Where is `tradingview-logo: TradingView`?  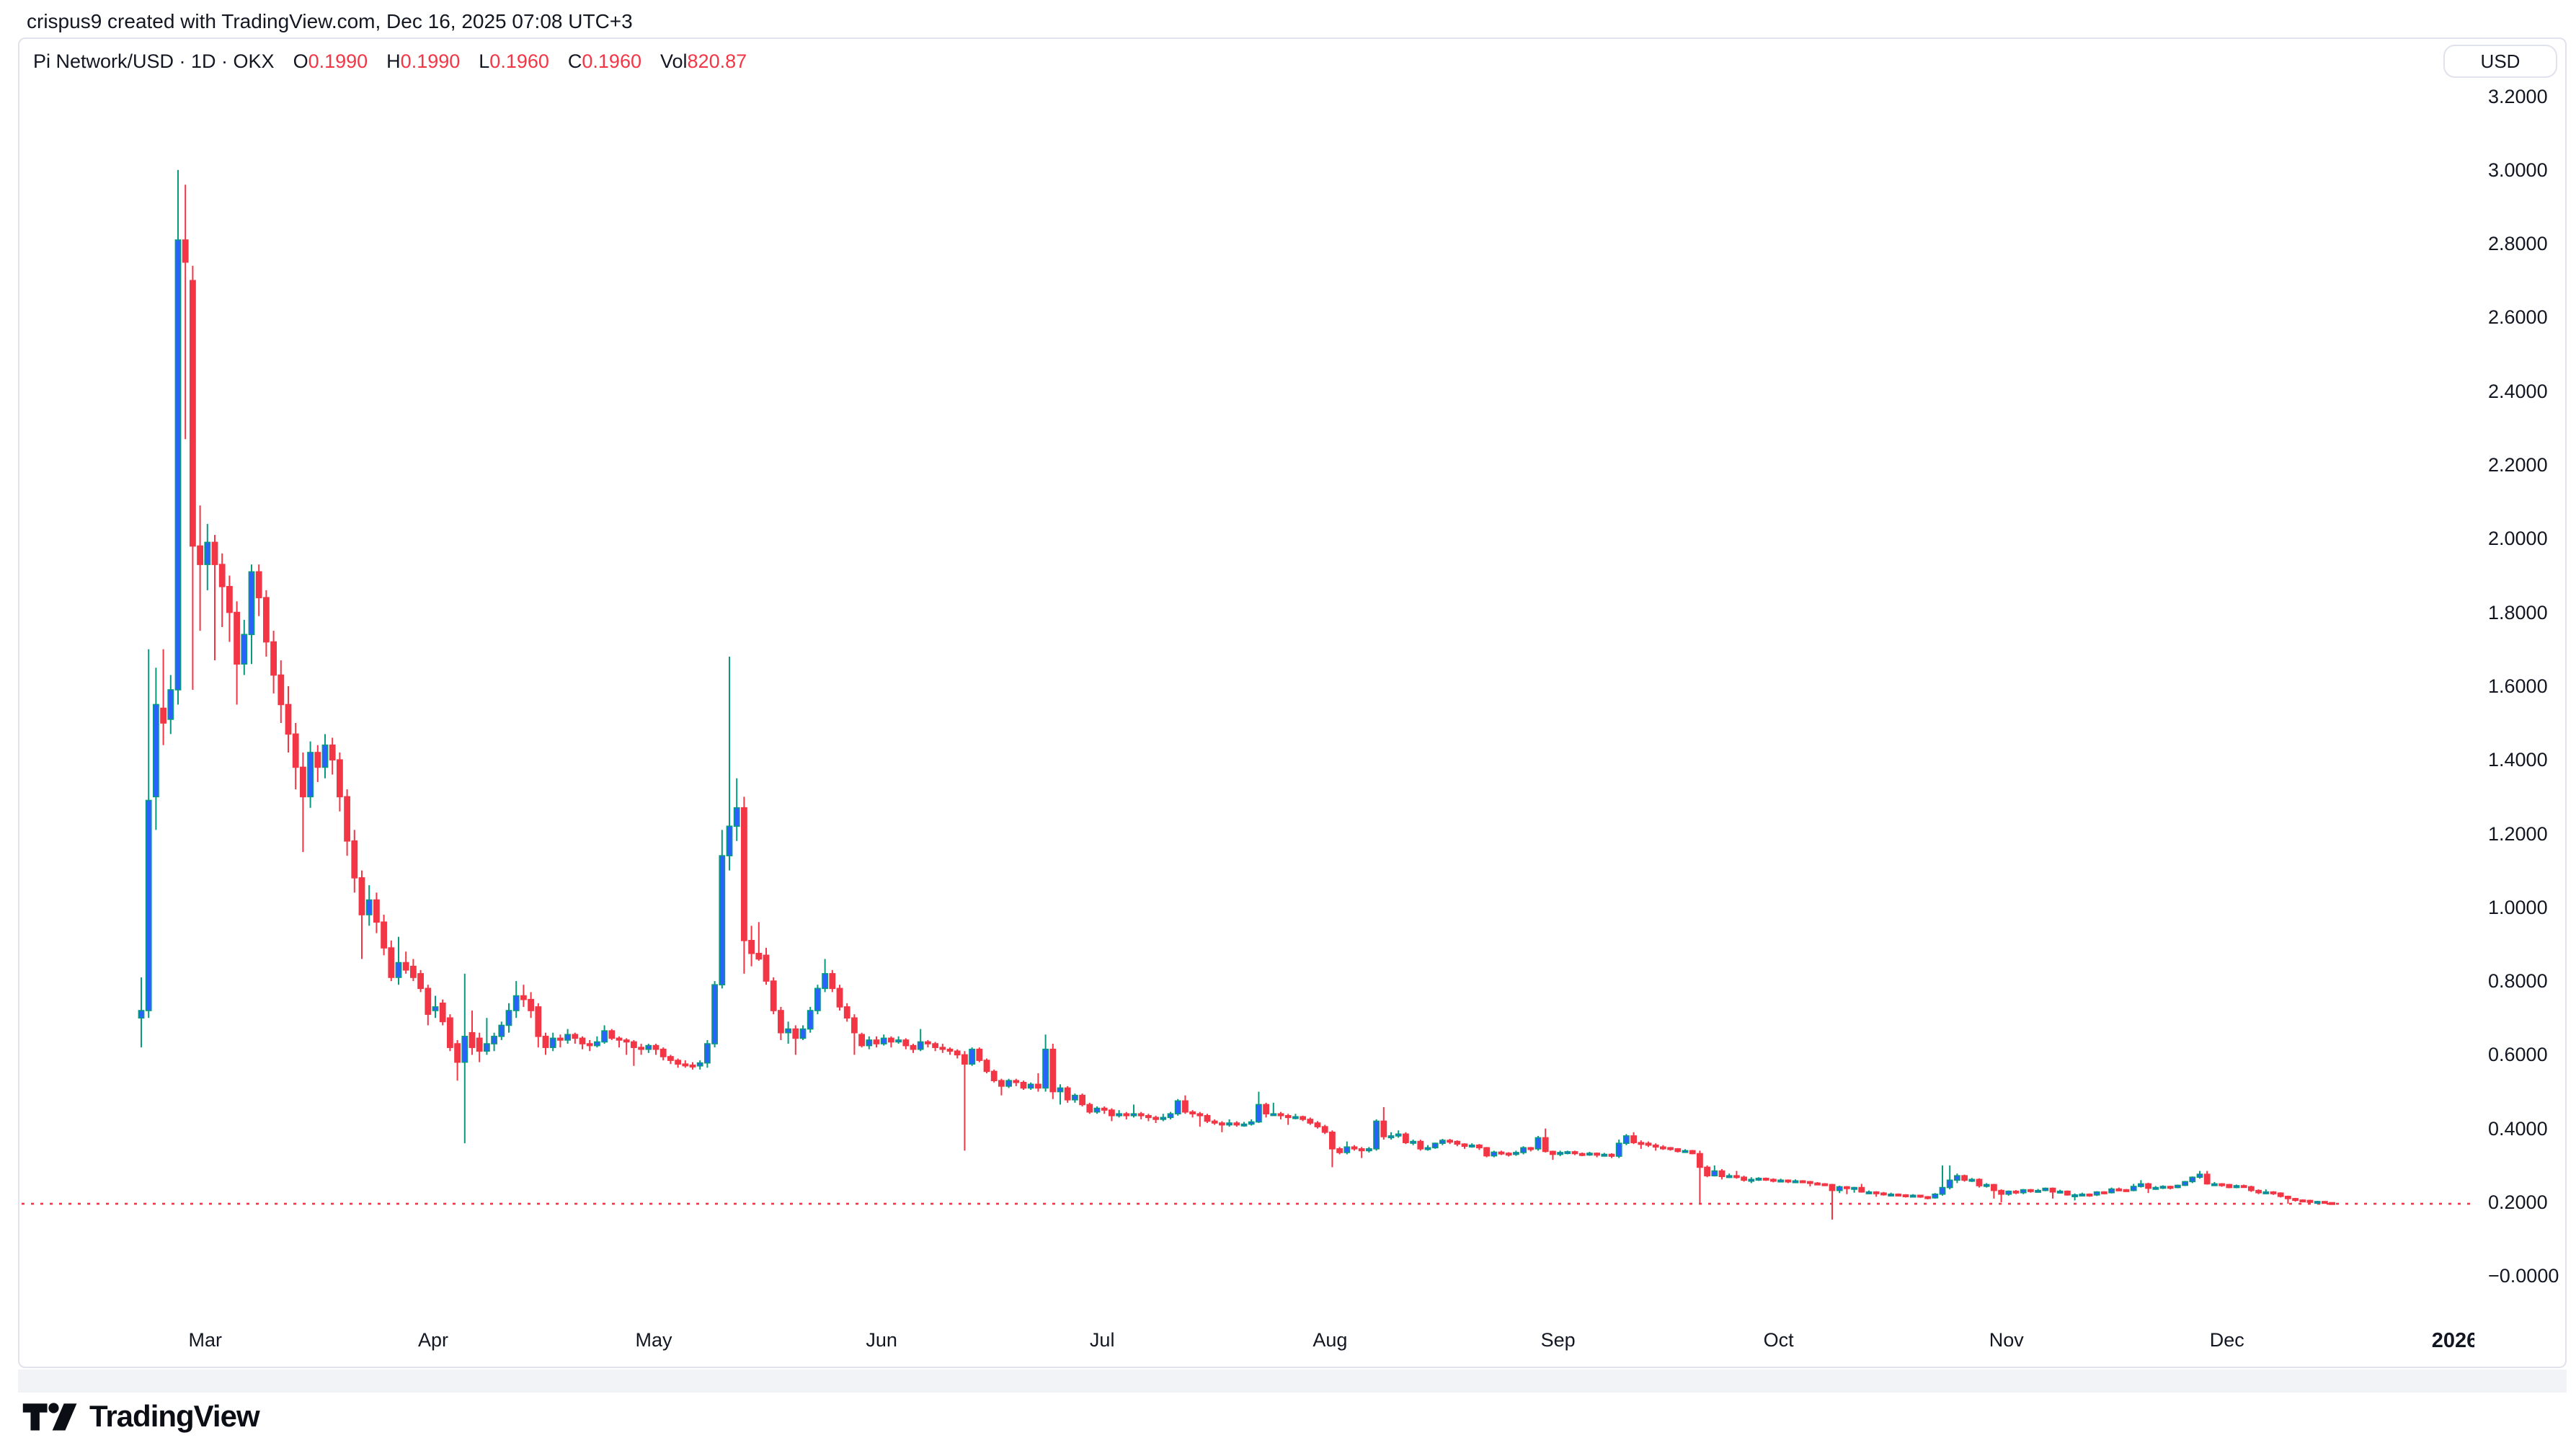
tradingview-logo: TradingView is located at coordinates (141, 1416).